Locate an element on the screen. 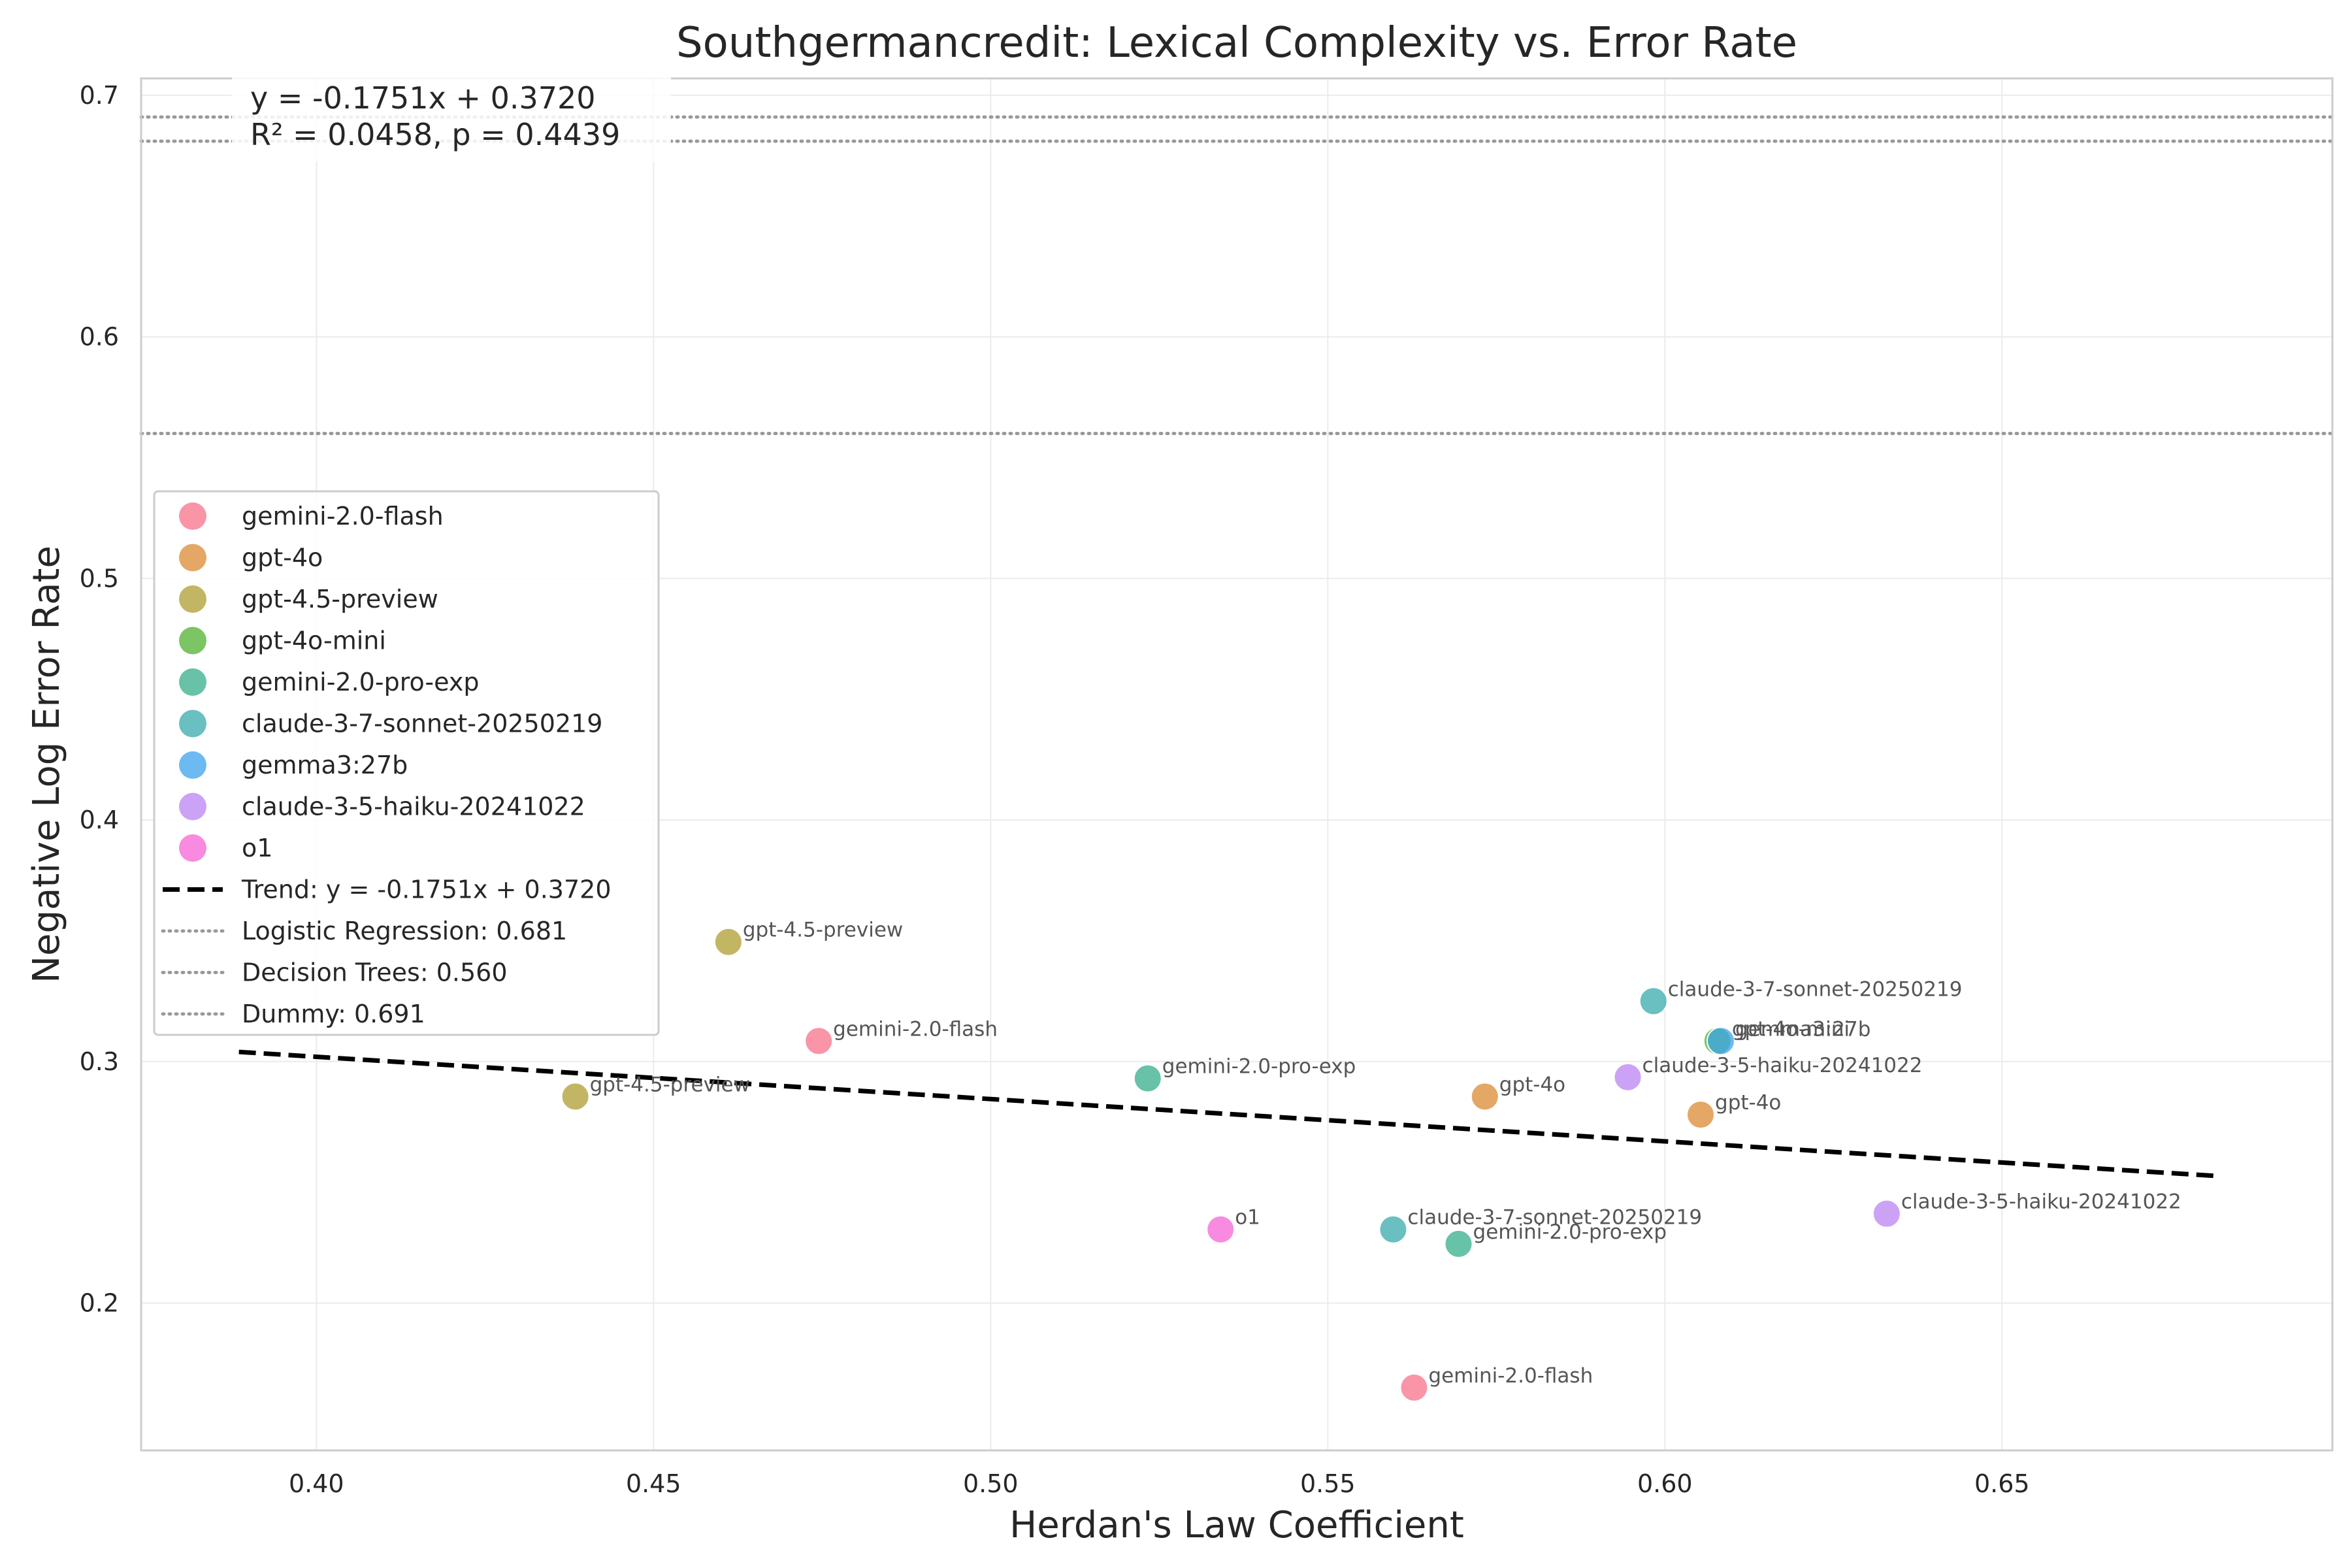 The height and width of the screenshot is (1568, 2352). legend-label: Trend: y = -0.1751x + 0.3720 is located at coordinates (426, 889).